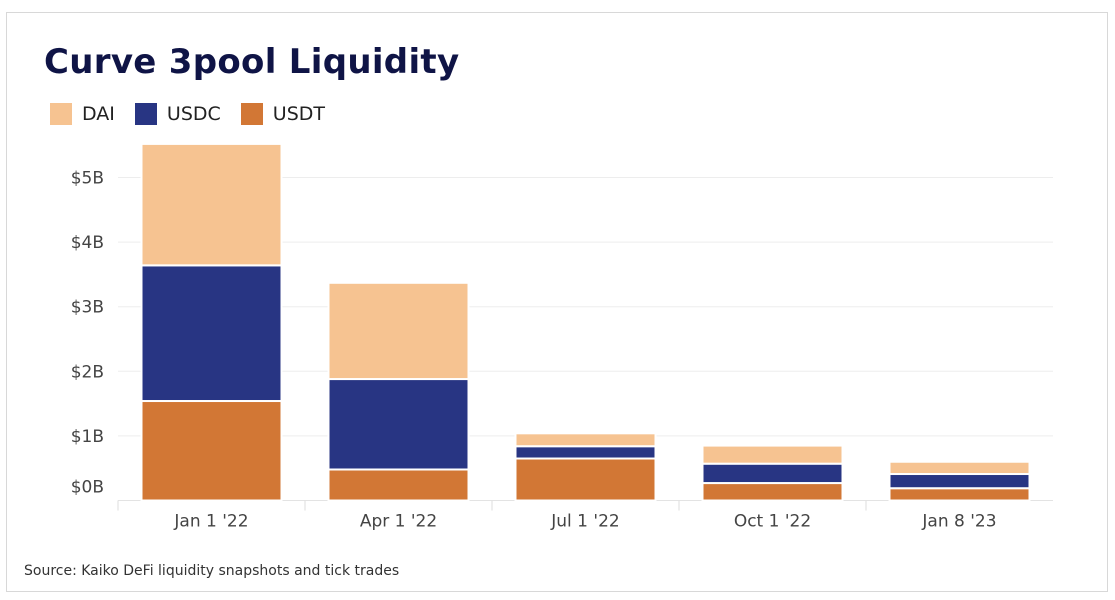  I want to click on x-tick-label: Apr 1 '22, so click(398, 522).